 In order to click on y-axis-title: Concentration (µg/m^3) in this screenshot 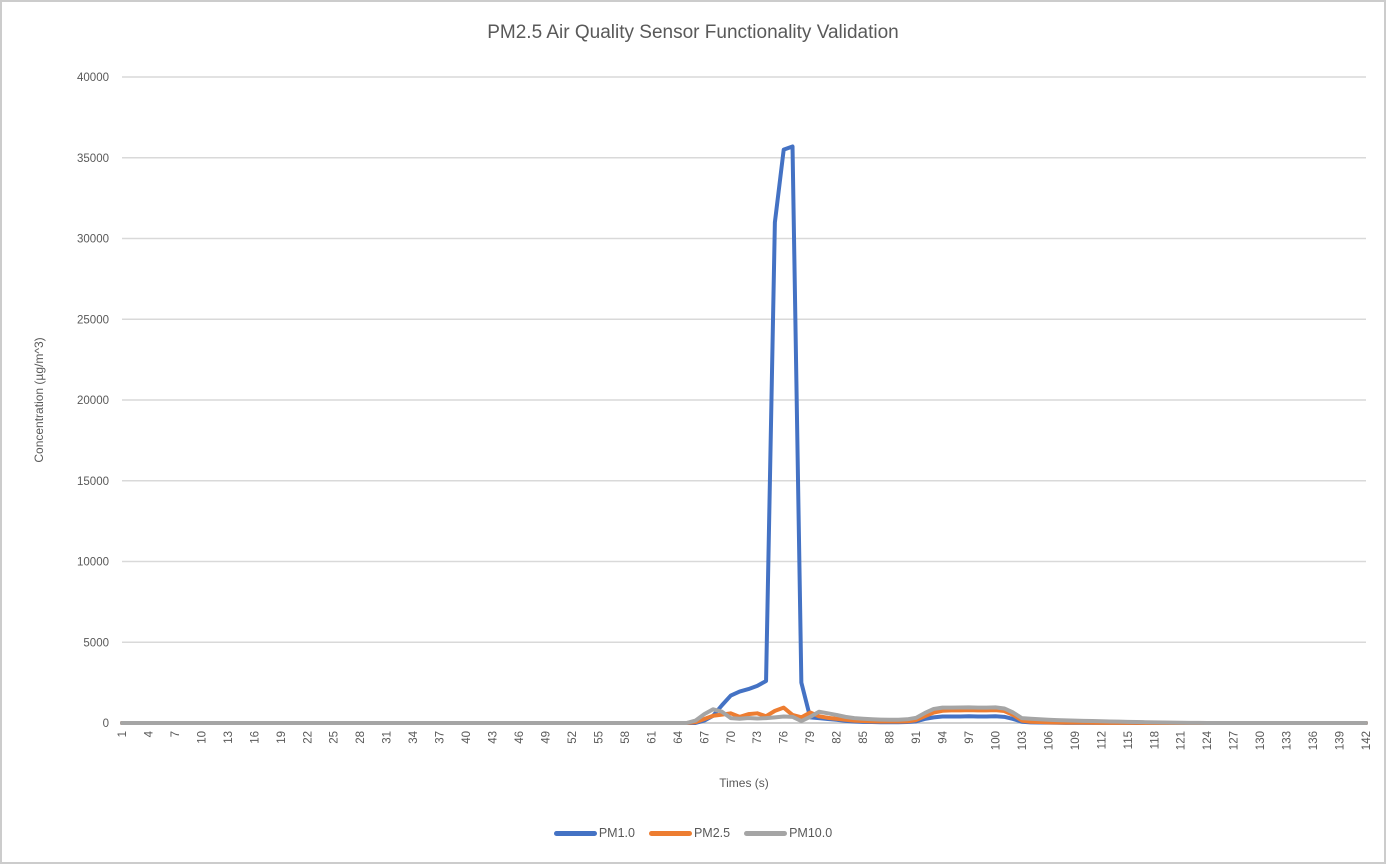, I will do `click(39, 400)`.